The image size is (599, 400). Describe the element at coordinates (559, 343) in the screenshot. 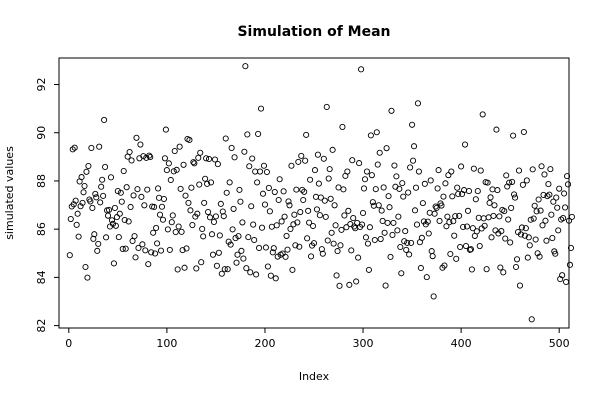

I see `x-tick-label: 500` at that location.